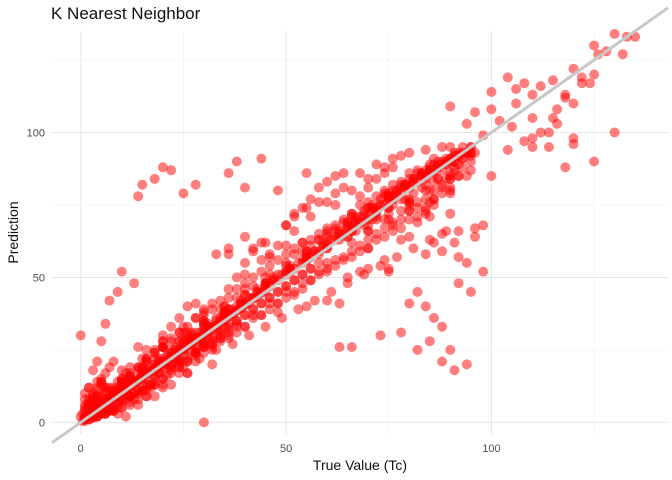 This screenshot has height=480, width=672. I want to click on x-tick-label: 0, so click(81, 449).